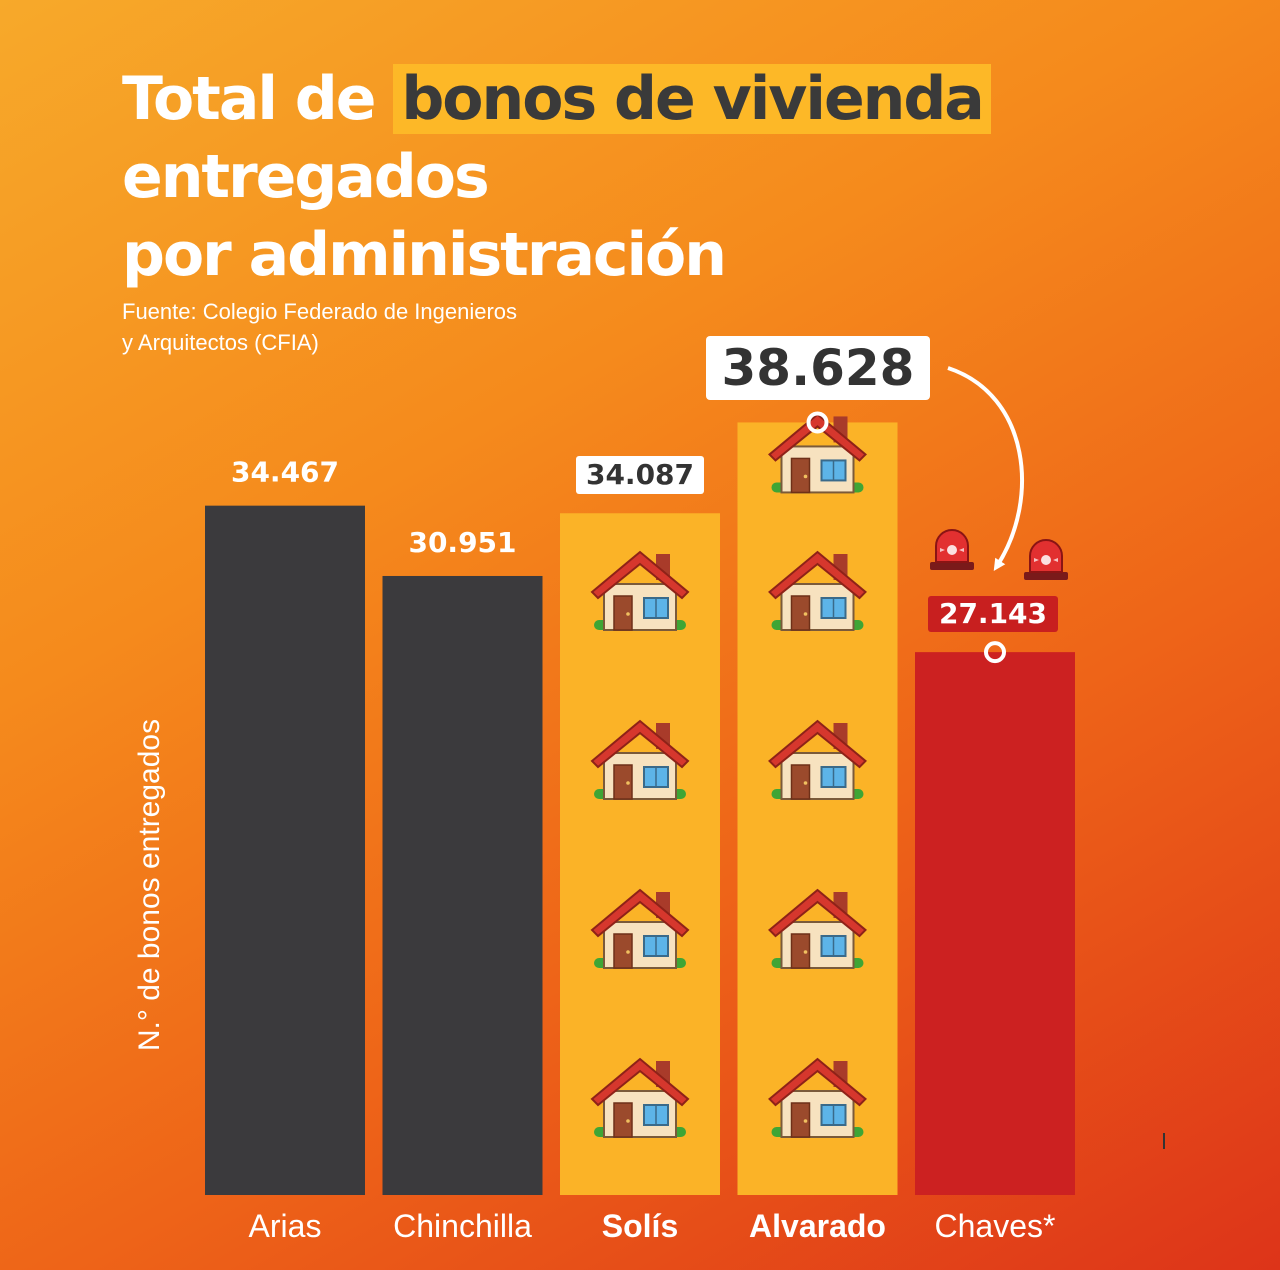 The image size is (1280, 1270). What do you see at coordinates (285, 472) in the screenshot?
I see `value-label-arias: 34.467` at bounding box center [285, 472].